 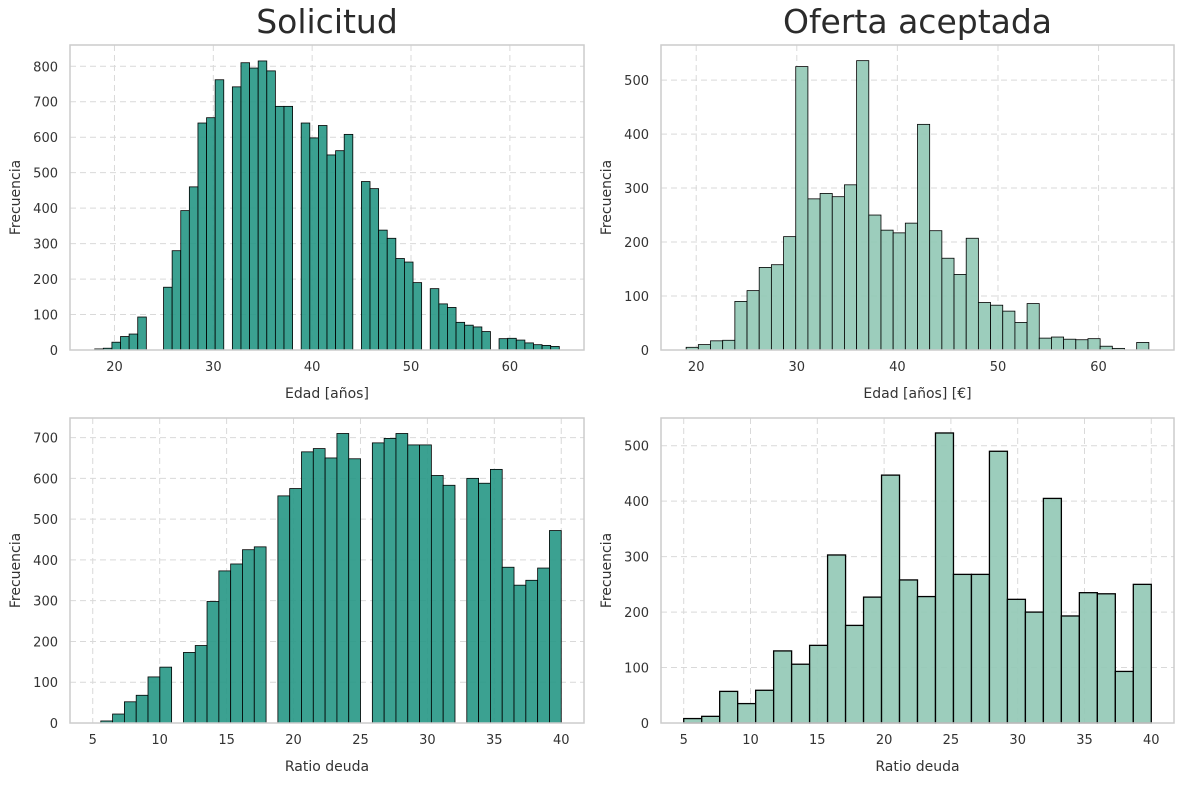 What do you see at coordinates (427, 740) in the screenshot?
I see `x-tick-label: 30` at bounding box center [427, 740].